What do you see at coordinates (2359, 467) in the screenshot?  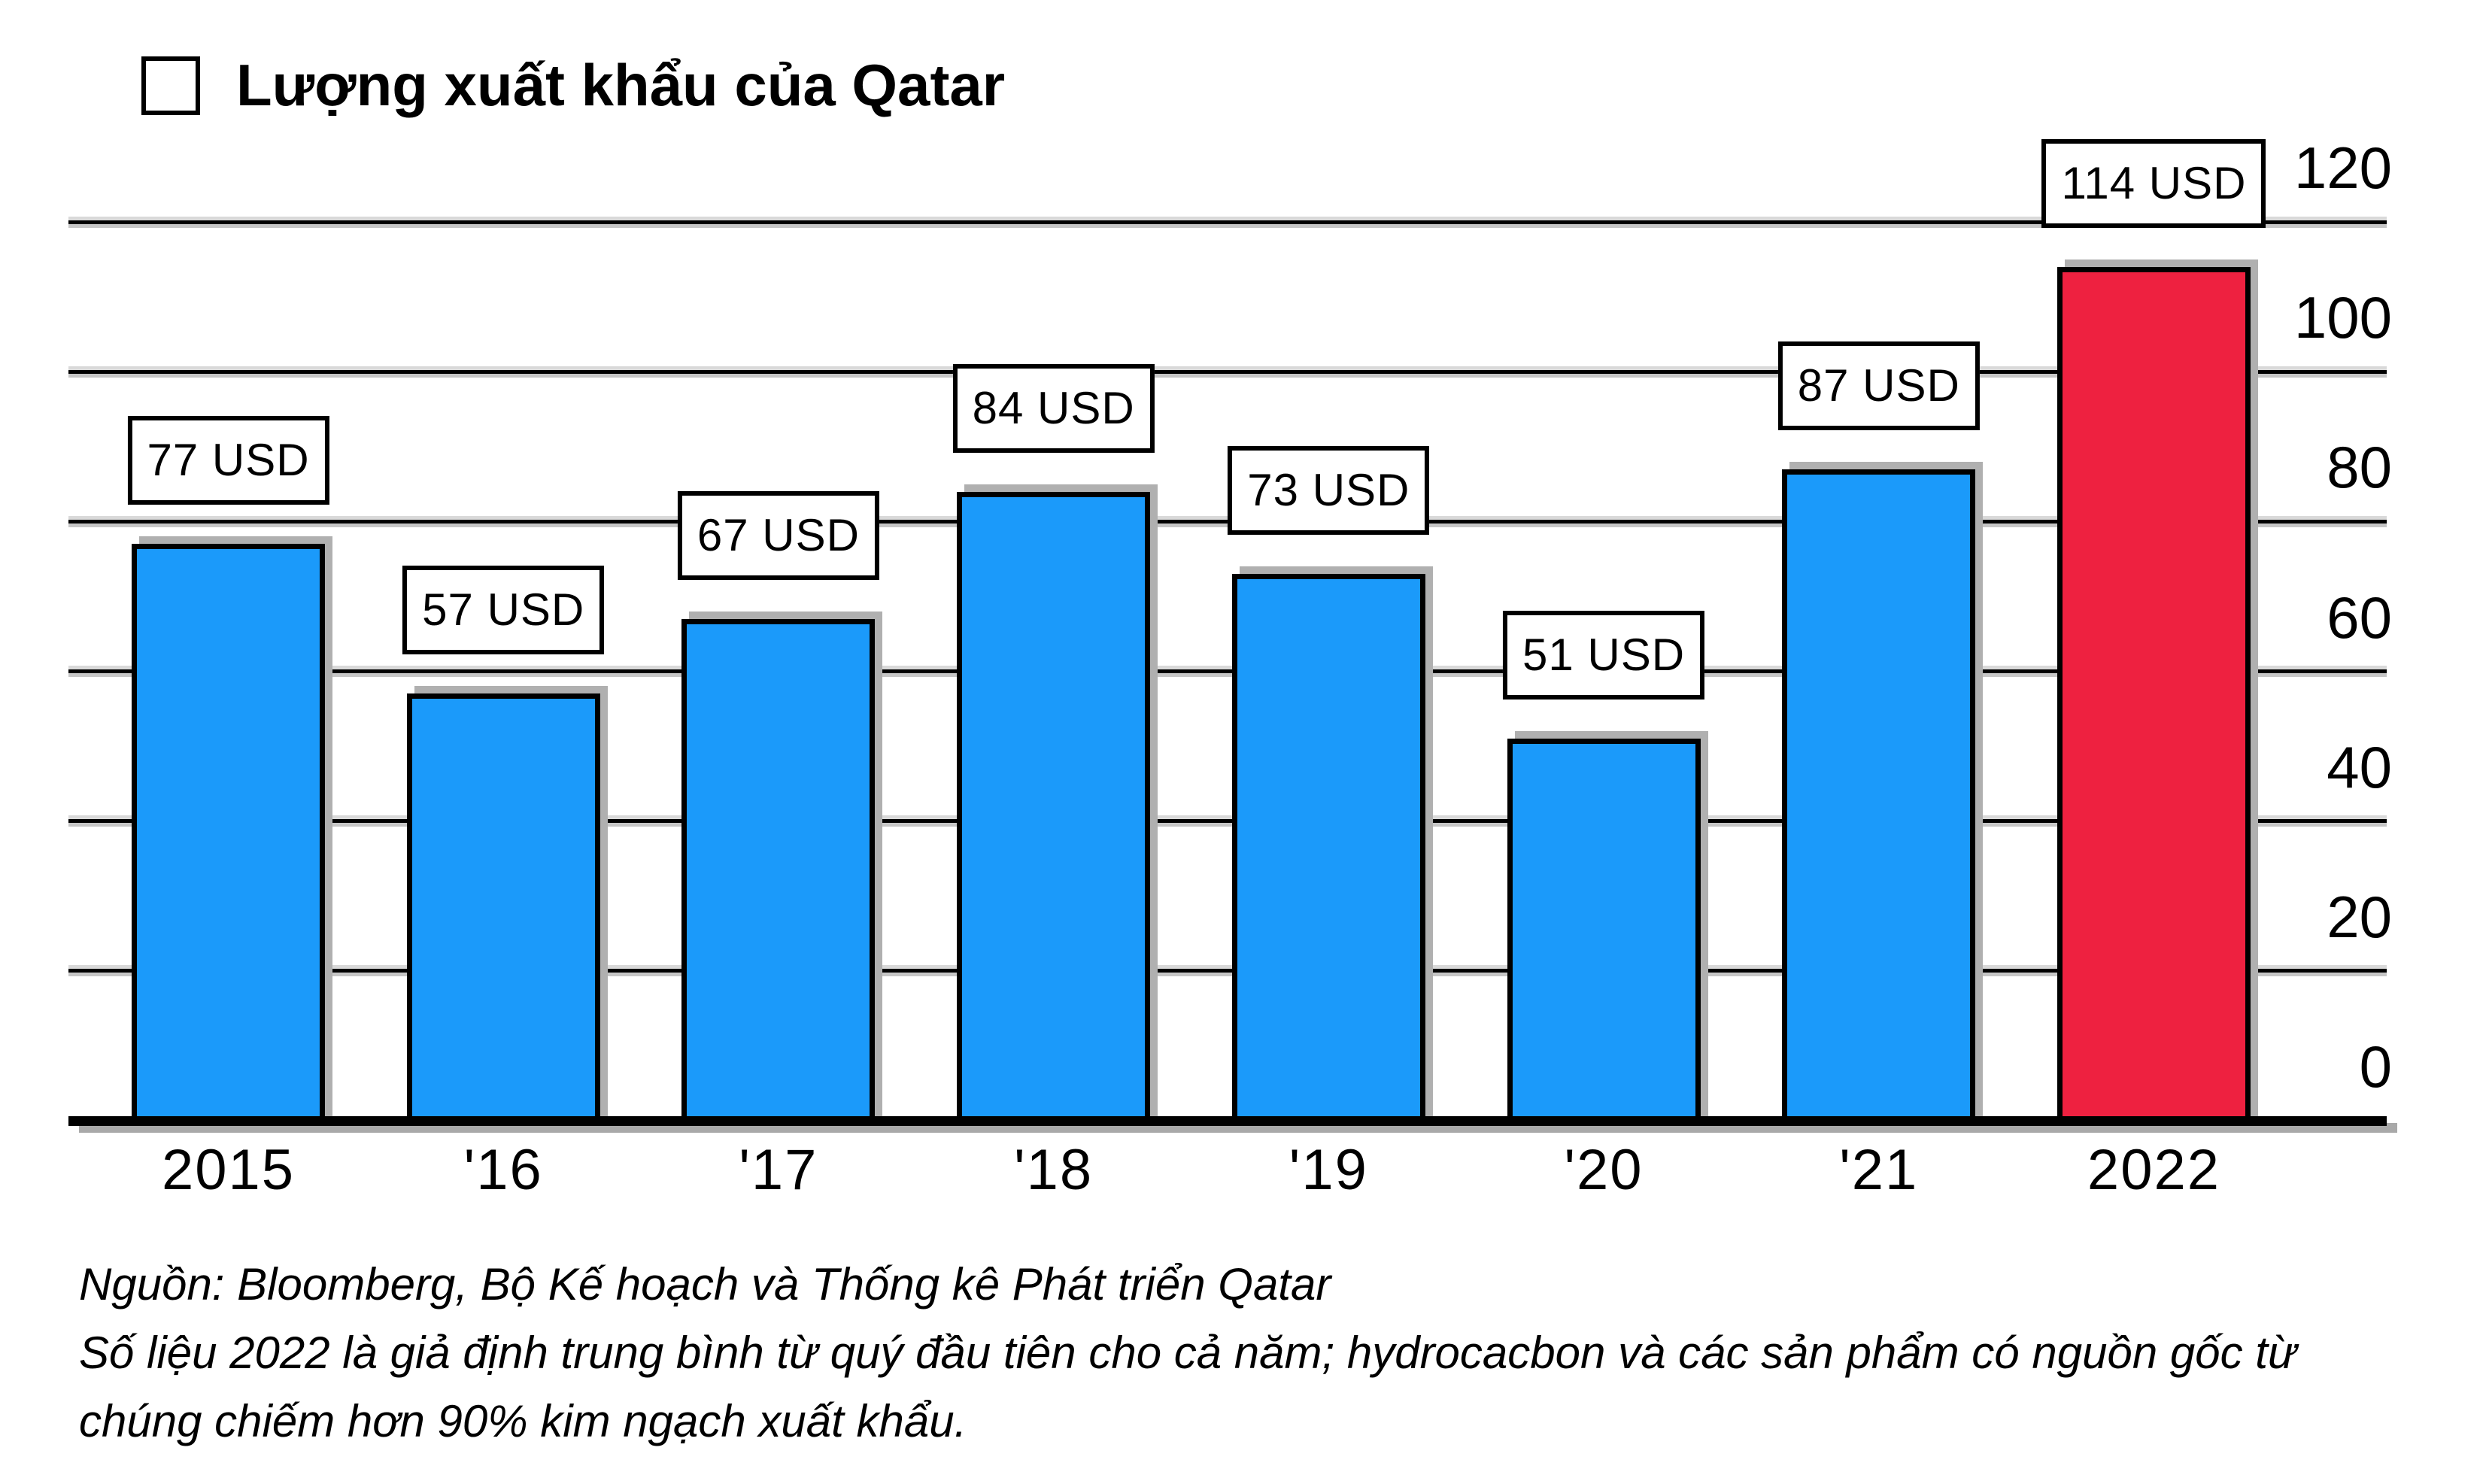 I see `y-axis-label-80: 80` at bounding box center [2359, 467].